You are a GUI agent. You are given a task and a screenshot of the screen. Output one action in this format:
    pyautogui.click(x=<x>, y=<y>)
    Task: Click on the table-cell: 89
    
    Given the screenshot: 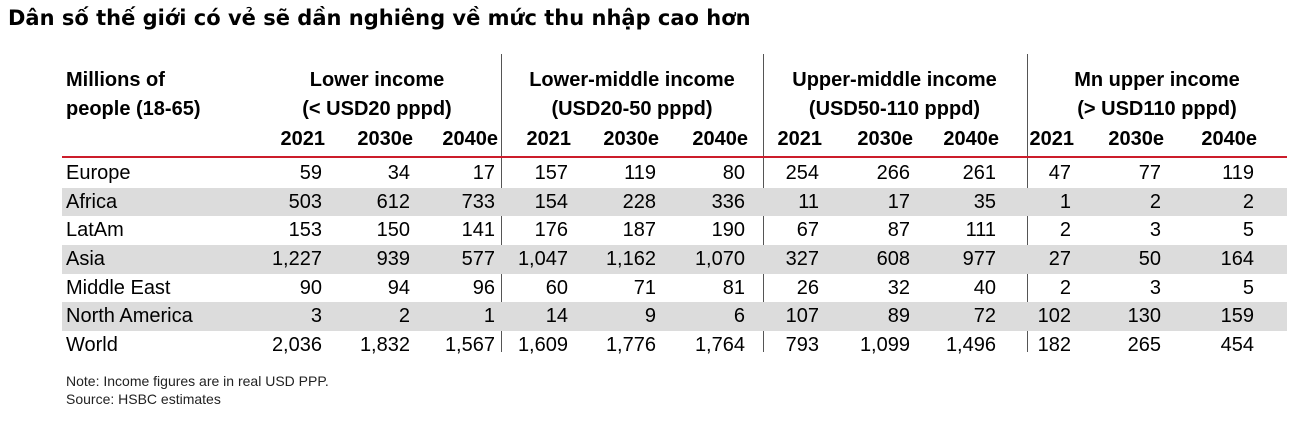 What is the action you would take?
    pyautogui.click(x=898, y=316)
    